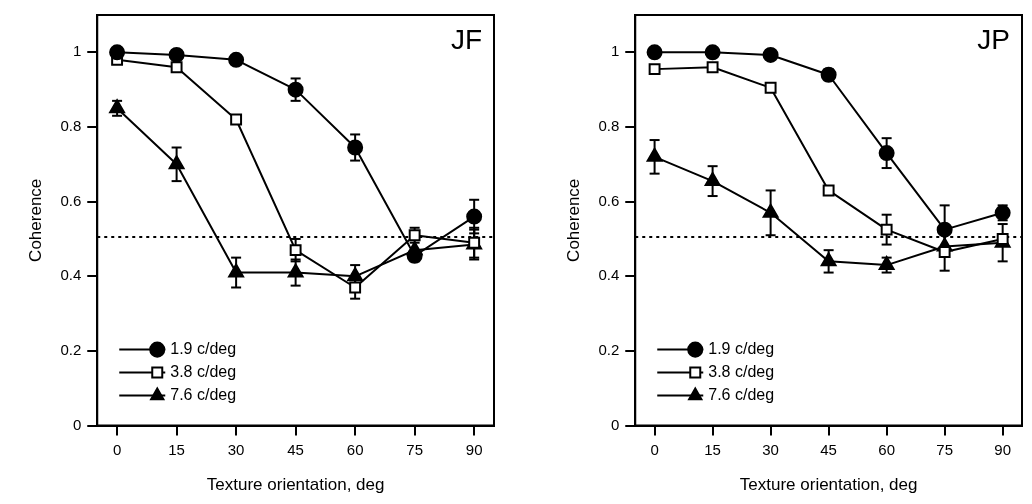  I want to click on annotation: JF, so click(466, 39).